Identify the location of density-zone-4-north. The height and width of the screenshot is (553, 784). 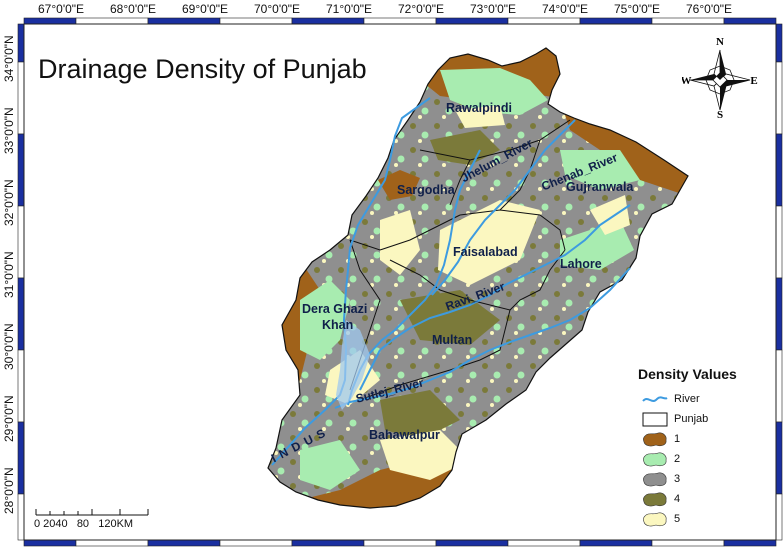
(465, 147).